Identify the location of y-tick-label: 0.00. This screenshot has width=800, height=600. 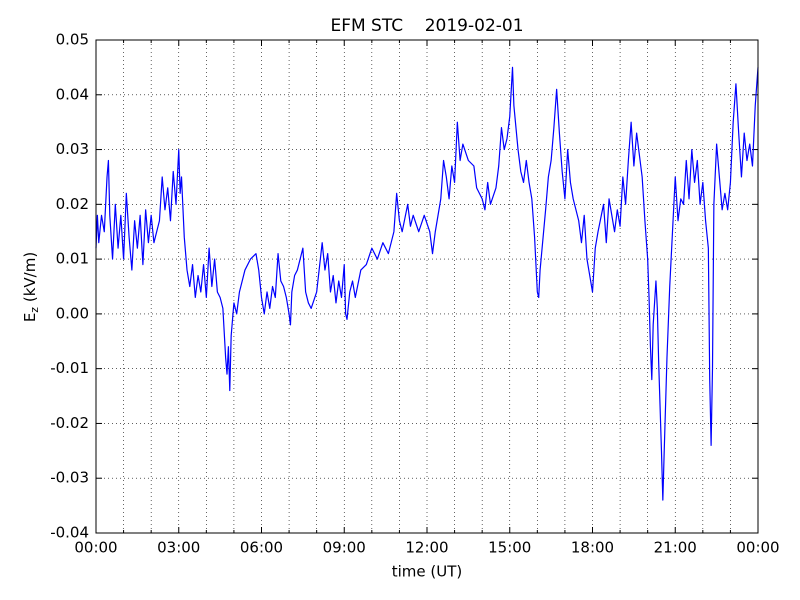
(72, 313).